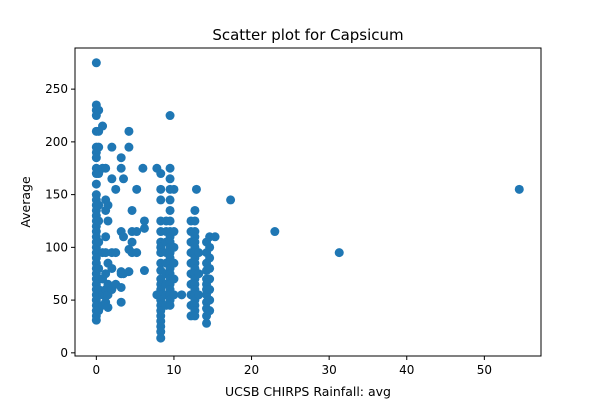 This screenshot has height=400, width=600. What do you see at coordinates (484, 370) in the screenshot?
I see `x-tick-label: 50` at bounding box center [484, 370].